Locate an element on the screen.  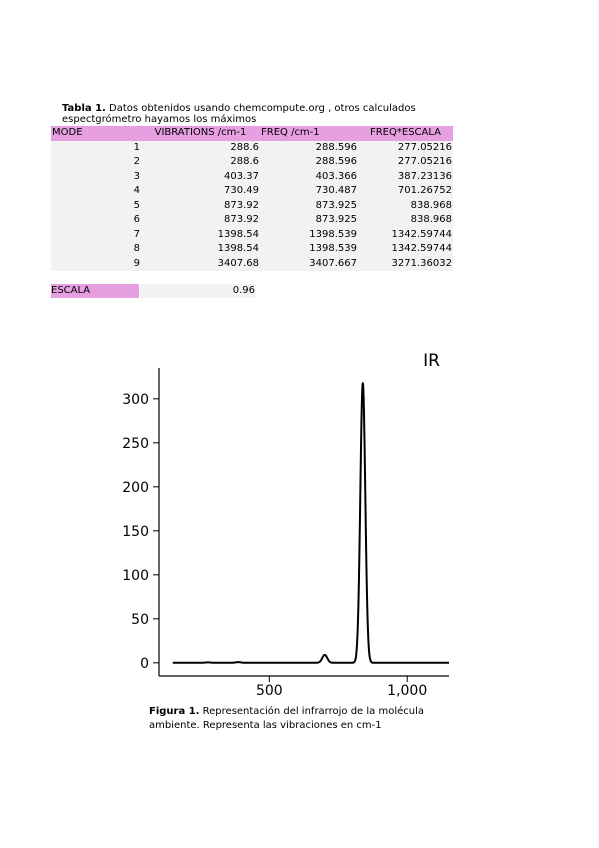
cell-freq-escala: 3271.36032 is located at coordinates (405, 263).